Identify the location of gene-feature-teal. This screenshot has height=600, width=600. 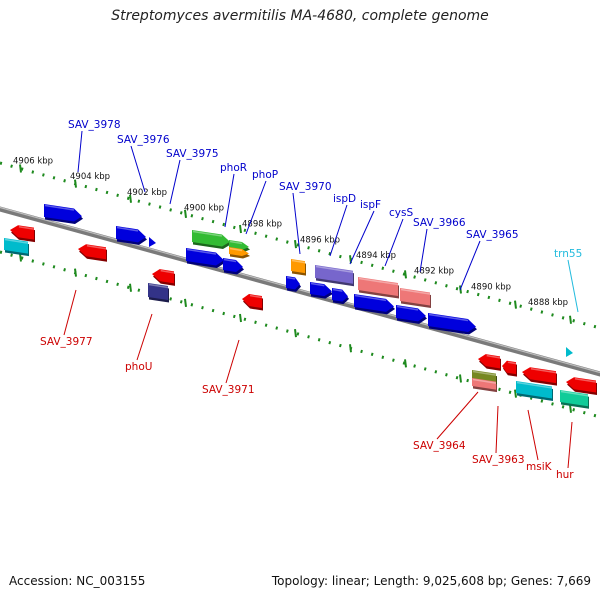
(574, 399).